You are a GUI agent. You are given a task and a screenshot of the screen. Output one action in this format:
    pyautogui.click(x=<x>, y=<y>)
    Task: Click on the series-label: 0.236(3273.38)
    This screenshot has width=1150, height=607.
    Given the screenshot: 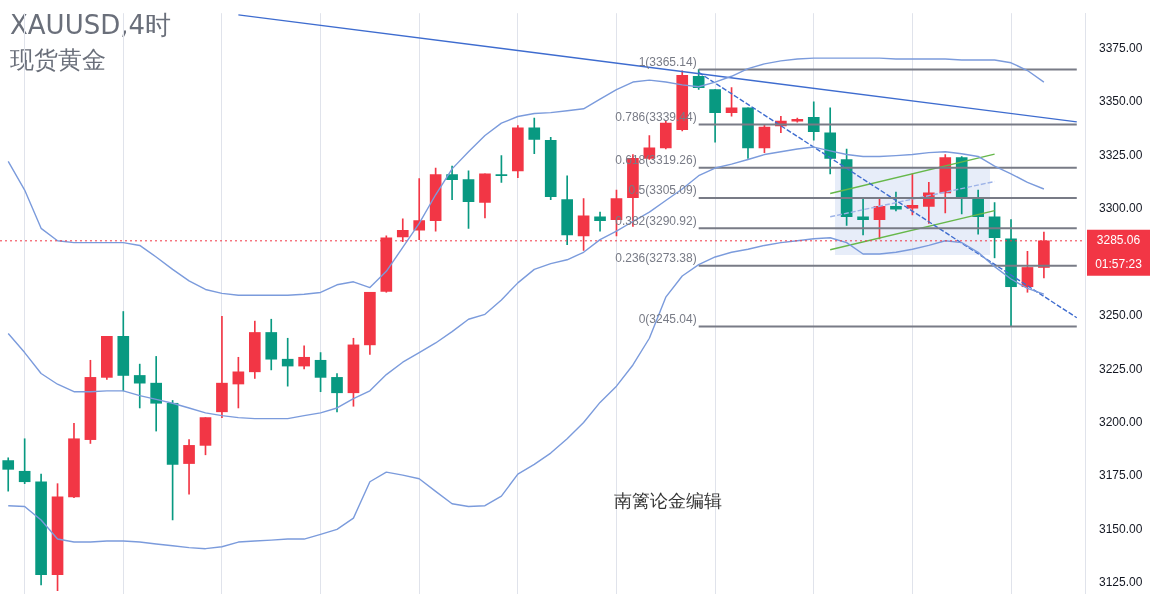 What is the action you would take?
    pyautogui.click(x=656, y=258)
    